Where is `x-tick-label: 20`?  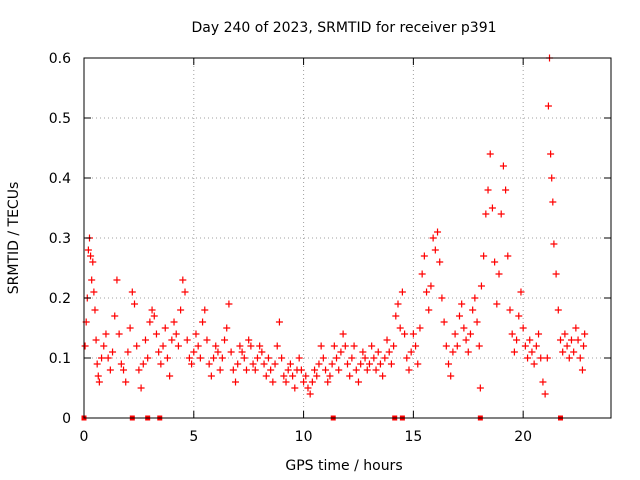
x-tick-label: 20 is located at coordinates (523, 437).